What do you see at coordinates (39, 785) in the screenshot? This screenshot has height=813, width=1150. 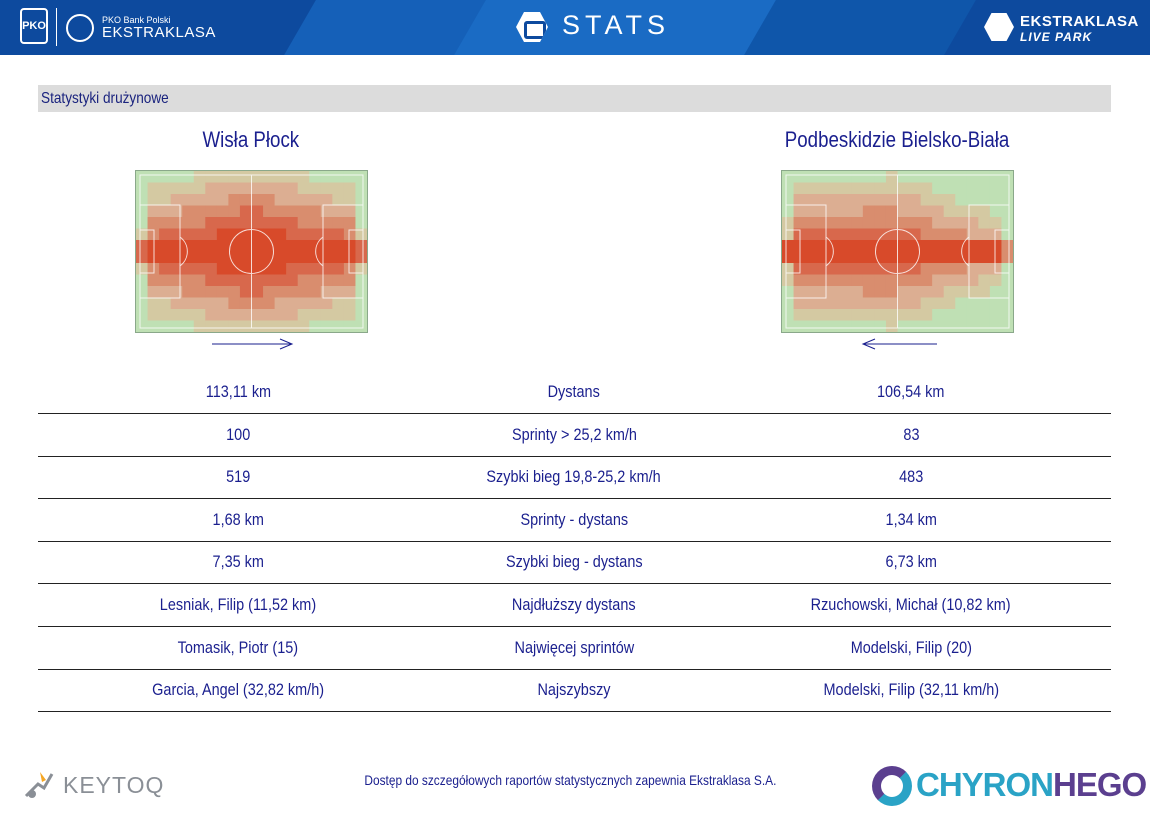 I see `keytoq-logo-icon` at bounding box center [39, 785].